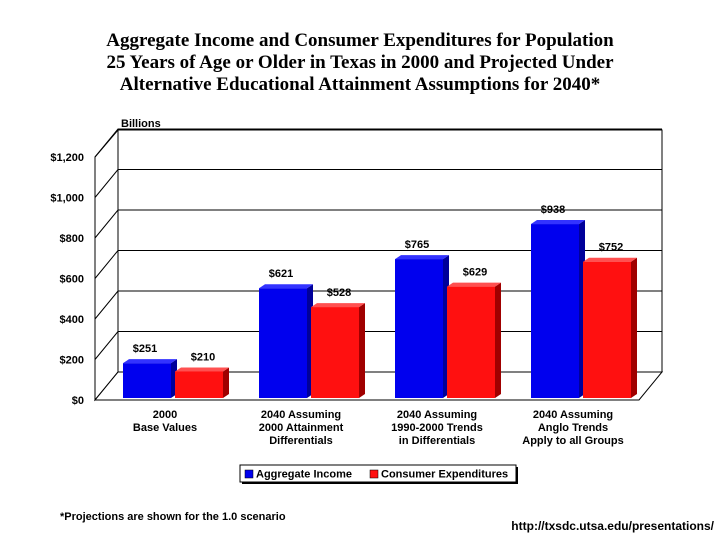  I want to click on x-tick-label: in Differentials, so click(437, 441).